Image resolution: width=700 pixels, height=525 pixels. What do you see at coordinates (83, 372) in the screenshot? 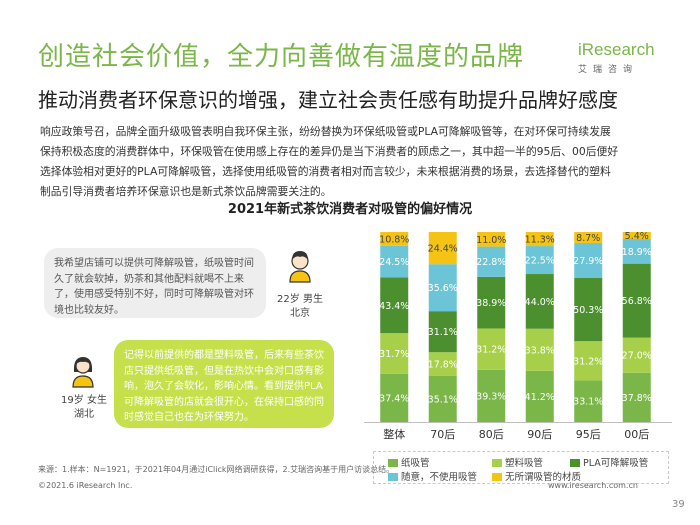
I see `female-avatar-icon` at bounding box center [83, 372].